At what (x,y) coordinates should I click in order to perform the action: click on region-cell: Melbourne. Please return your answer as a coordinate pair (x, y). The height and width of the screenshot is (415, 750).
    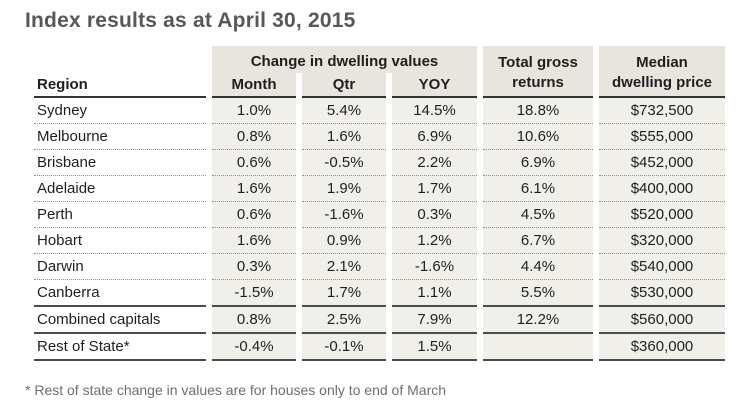
    Looking at the image, I should click on (120, 137).